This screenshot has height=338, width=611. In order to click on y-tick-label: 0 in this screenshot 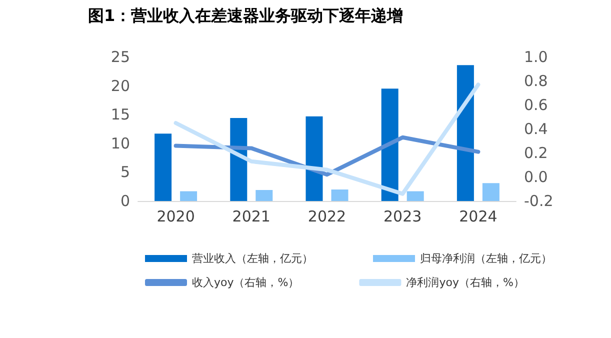, I will do `click(125, 201)`.